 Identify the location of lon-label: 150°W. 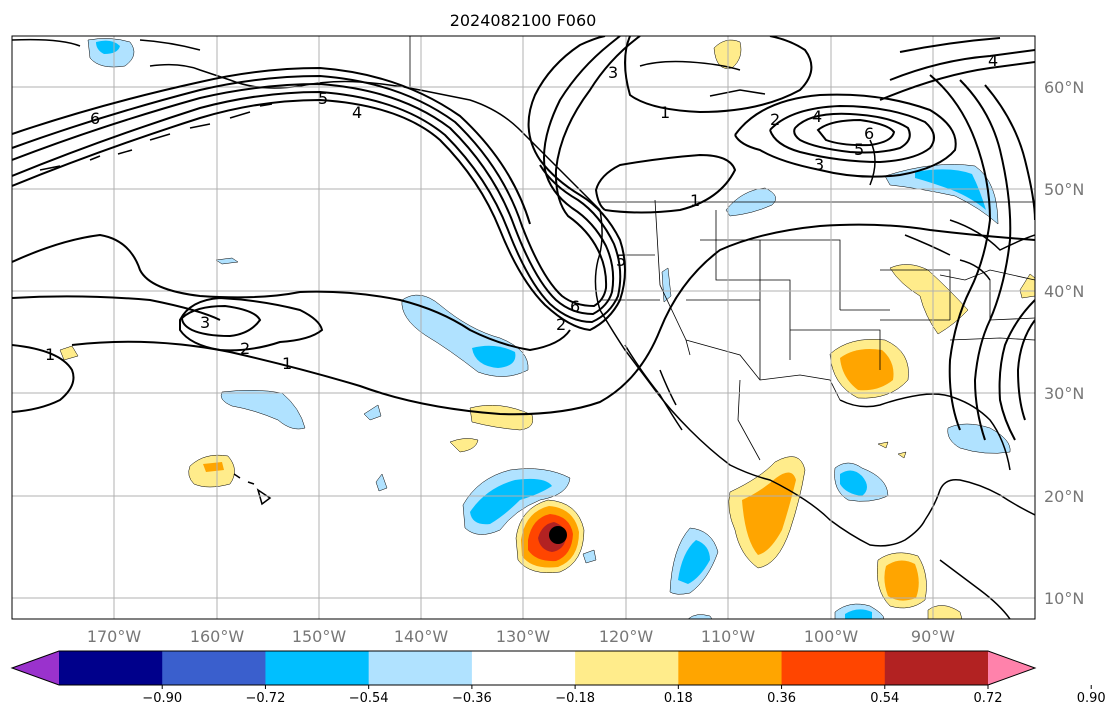
(319, 636).